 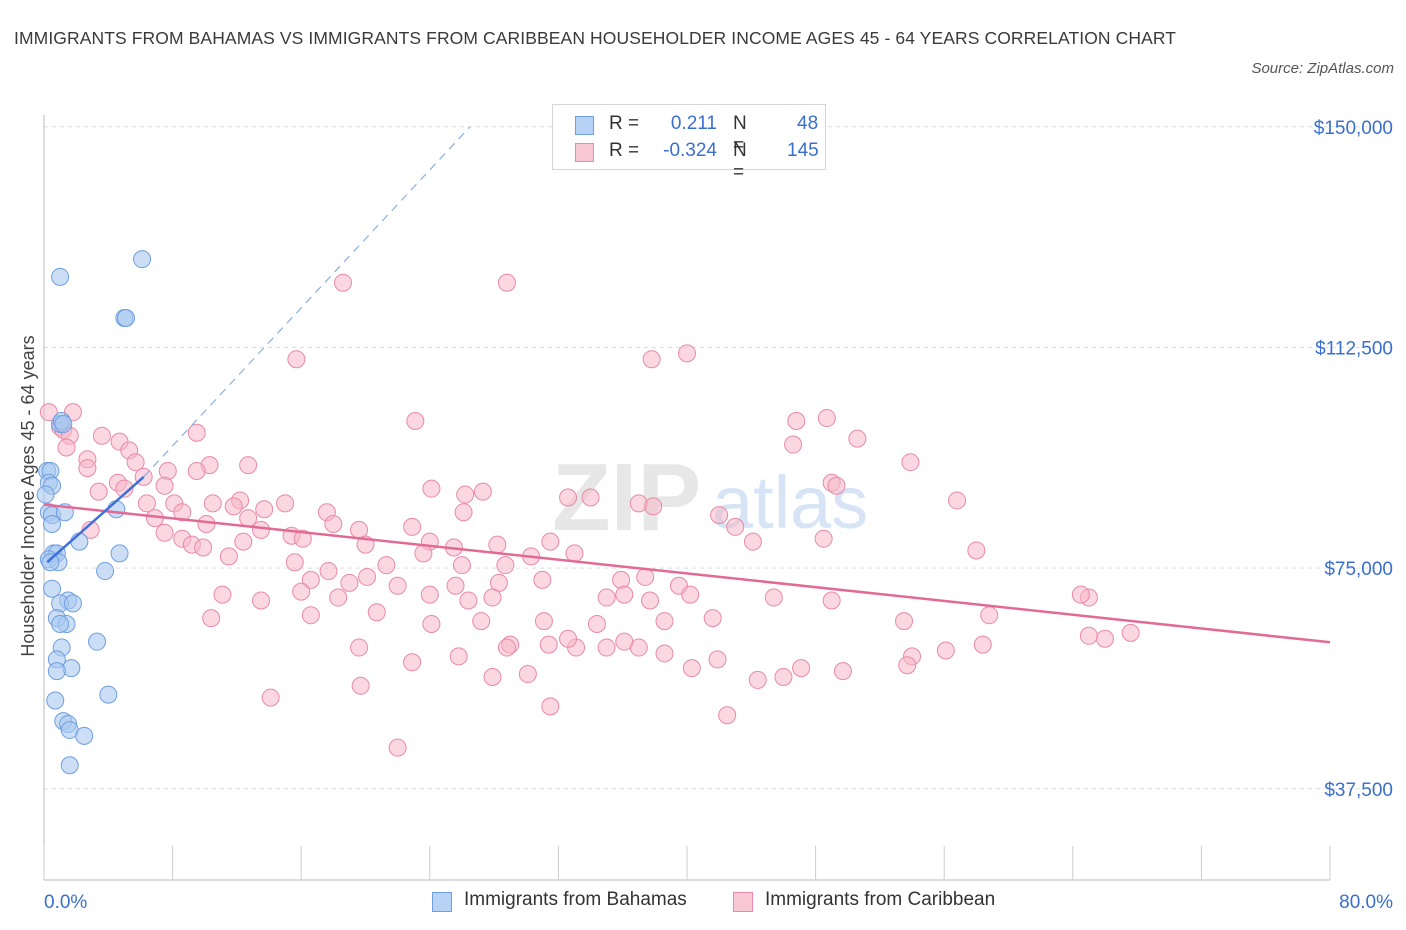 What do you see at coordinates (1366, 902) in the screenshot?
I see `x-tick-label: 80.0%` at bounding box center [1366, 902].